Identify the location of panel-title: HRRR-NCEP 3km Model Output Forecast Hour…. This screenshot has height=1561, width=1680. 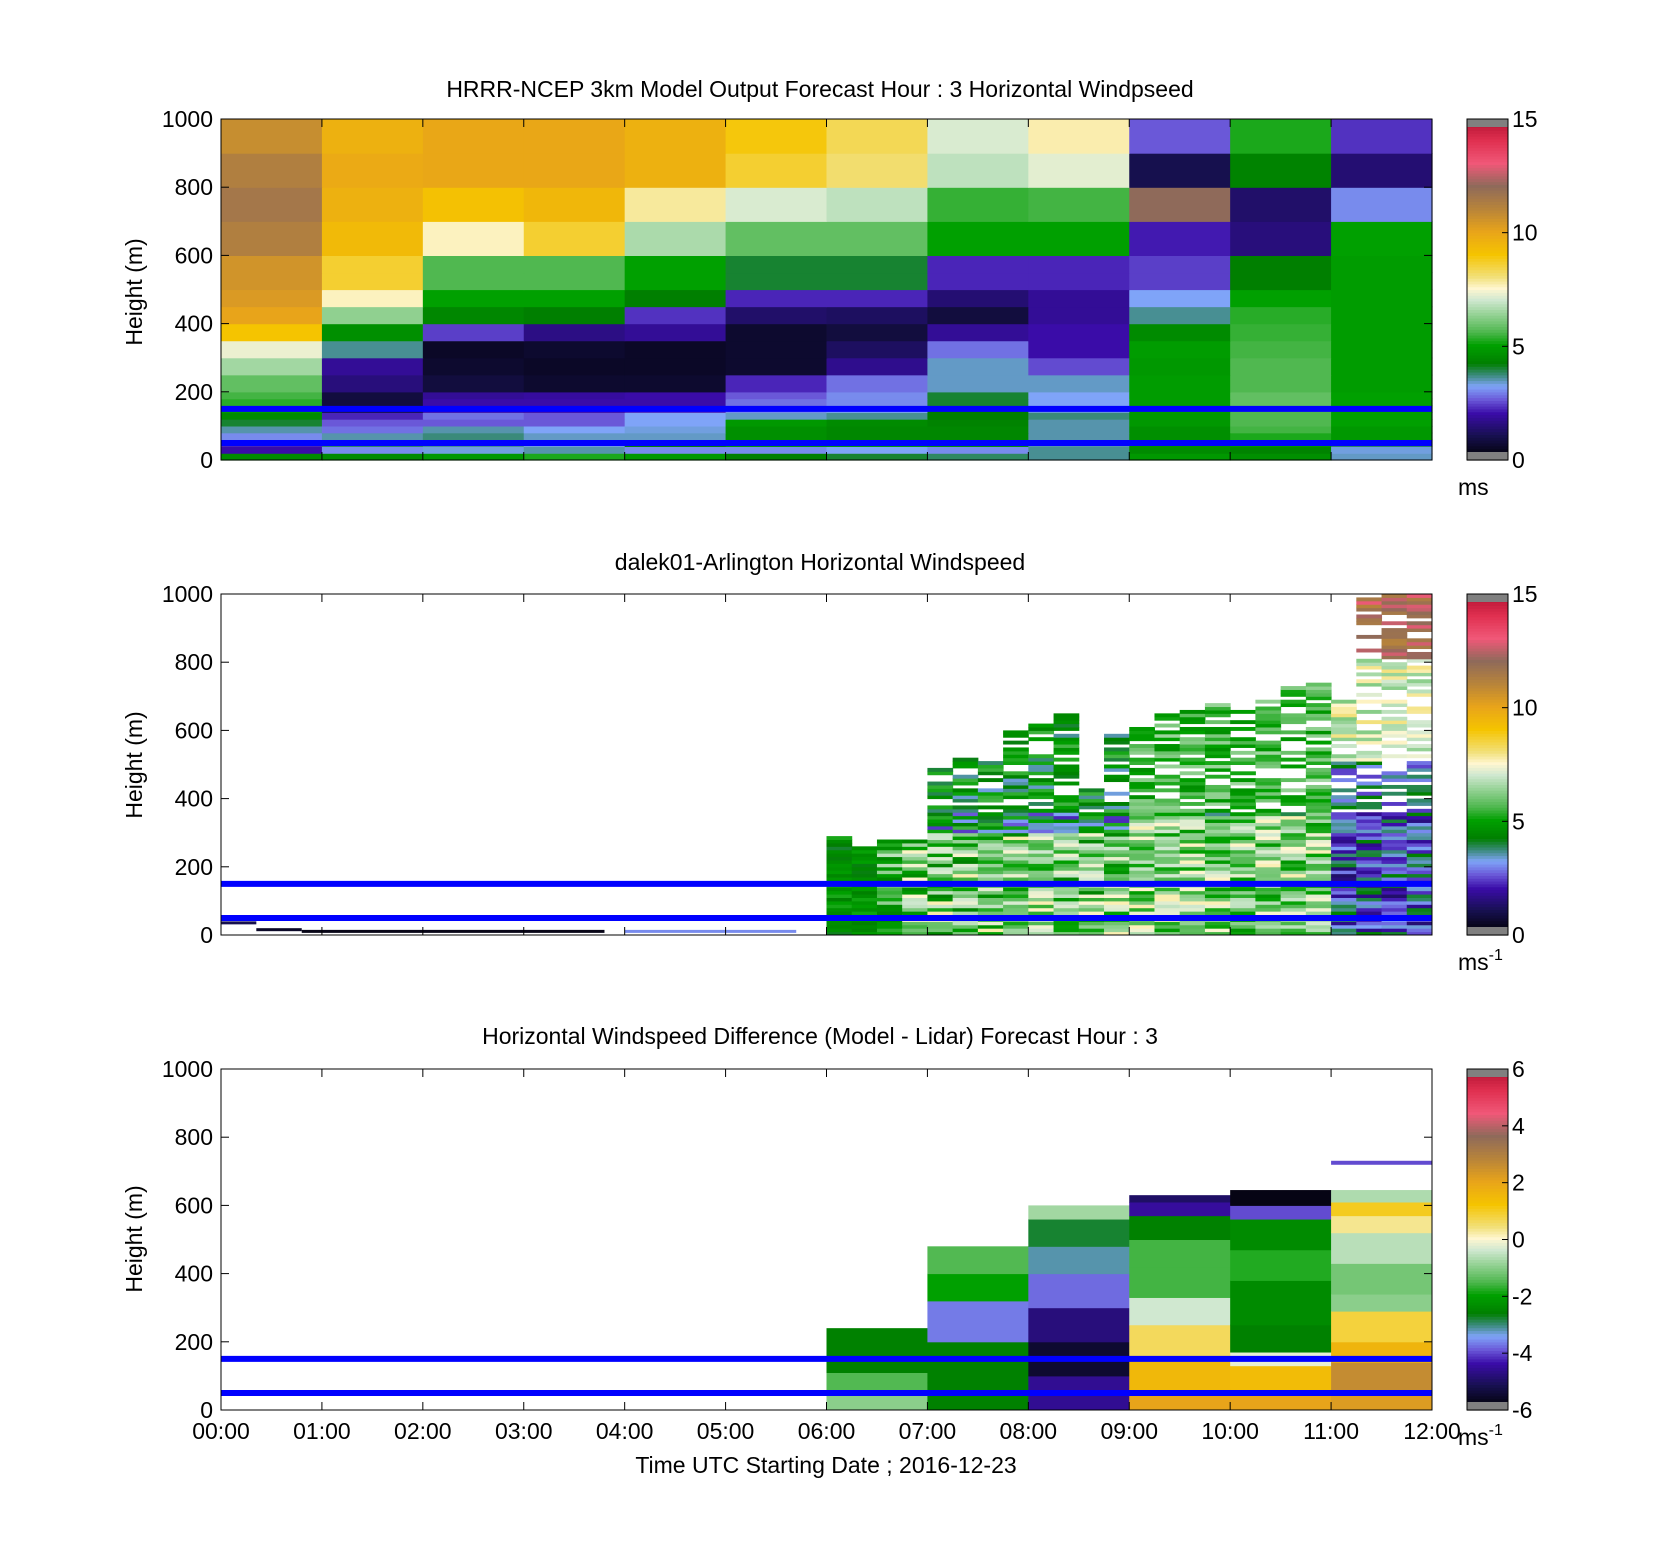
(819, 89).